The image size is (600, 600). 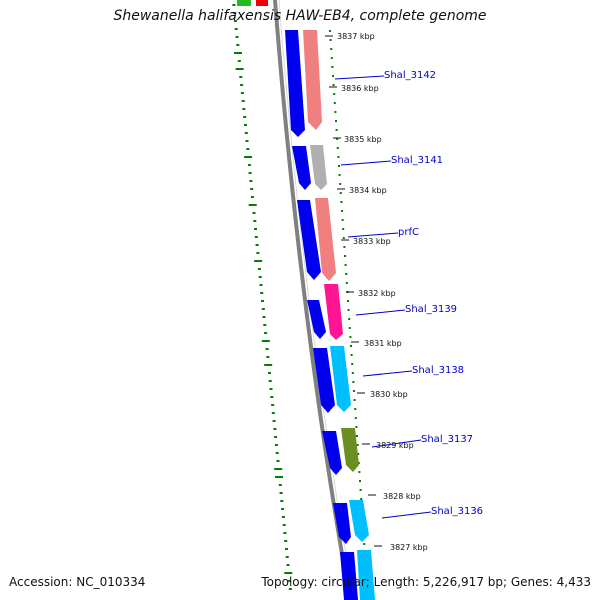 I want to click on gene-label: Shal_3136, so click(x=457, y=511).